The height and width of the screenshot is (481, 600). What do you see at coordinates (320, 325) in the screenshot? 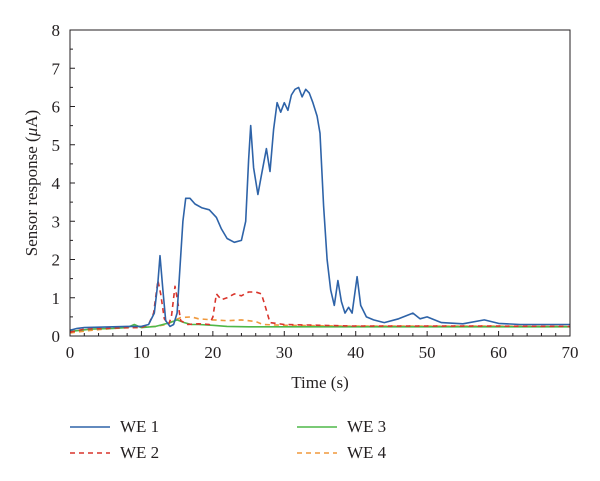
I see `series-line-we4` at bounding box center [320, 325].